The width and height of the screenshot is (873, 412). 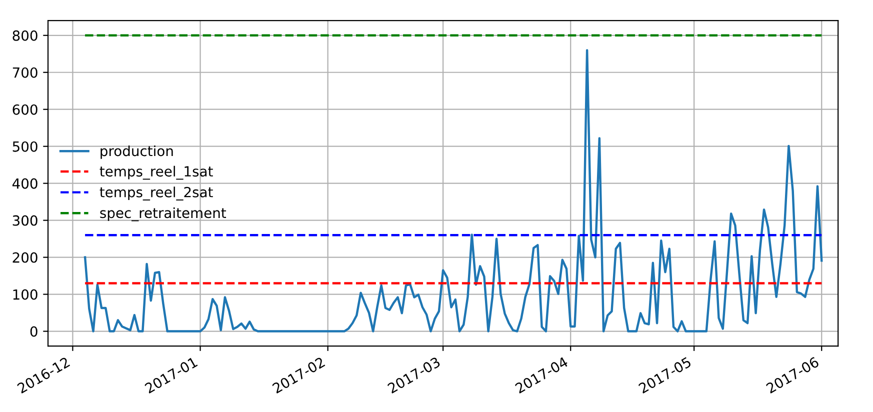 What do you see at coordinates (163, 214) in the screenshot?
I see `legend-label: spec_retraitement` at bounding box center [163, 214].